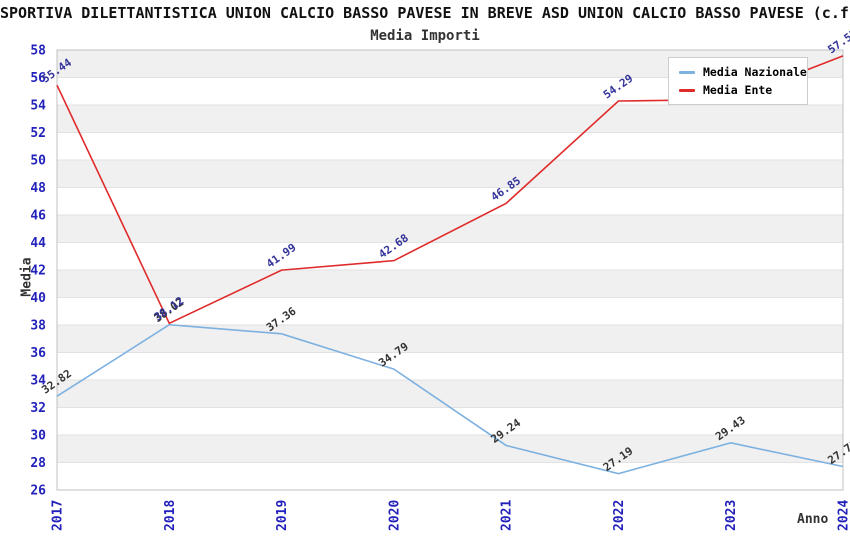 The image size is (850, 550). What do you see at coordinates (687, 90) in the screenshot?
I see `legend-marker-ente-icon` at bounding box center [687, 90].